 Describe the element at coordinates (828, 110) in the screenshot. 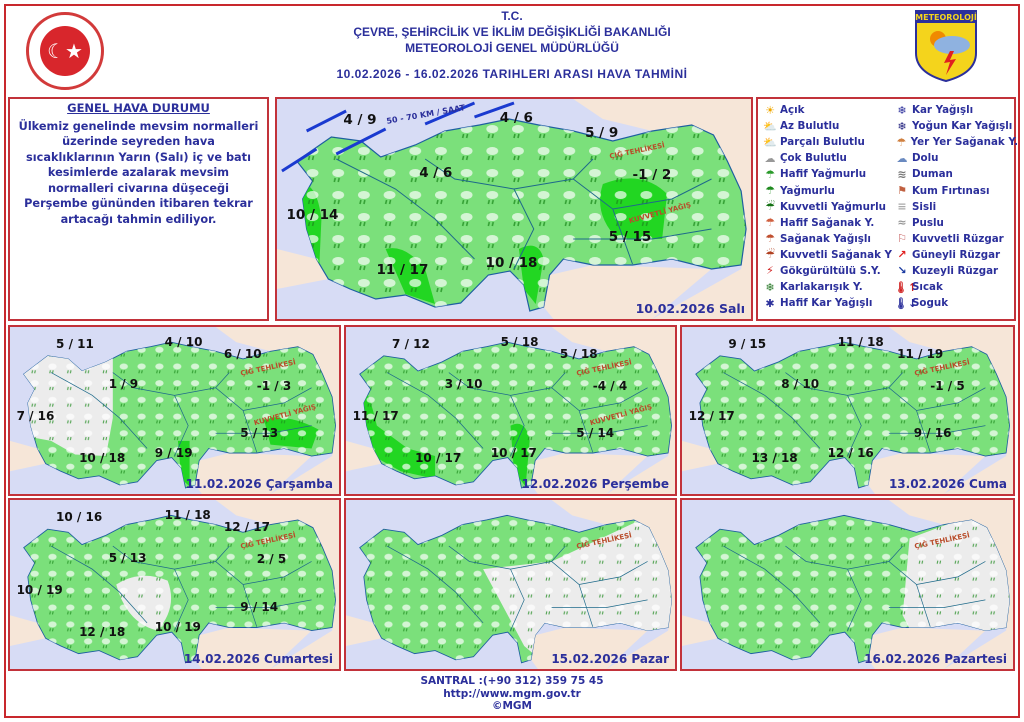

I see `legend-item: ☀ Açık` at that location.